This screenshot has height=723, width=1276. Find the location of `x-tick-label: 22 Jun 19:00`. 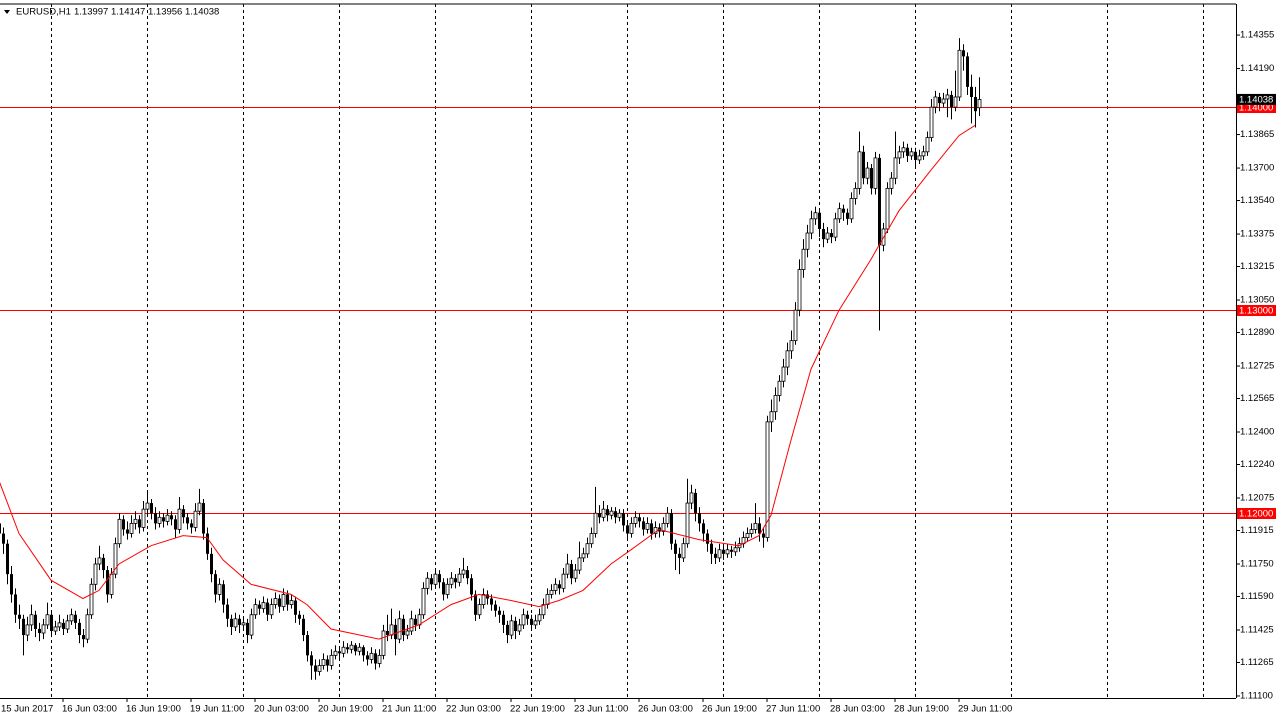

x-tick-label: 22 Jun 19:00 is located at coordinates (537, 709).